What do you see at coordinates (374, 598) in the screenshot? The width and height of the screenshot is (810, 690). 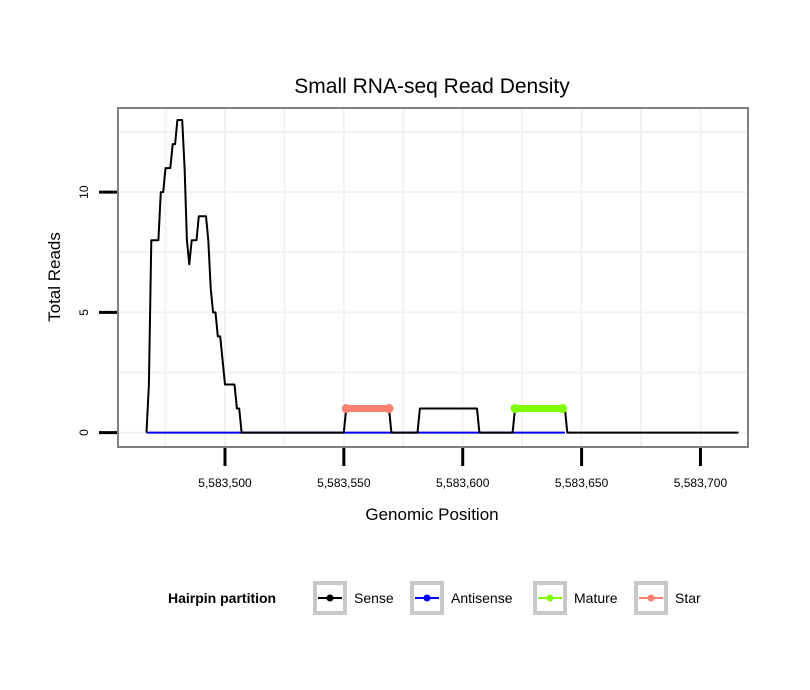 I see `legend-label: Sense` at bounding box center [374, 598].